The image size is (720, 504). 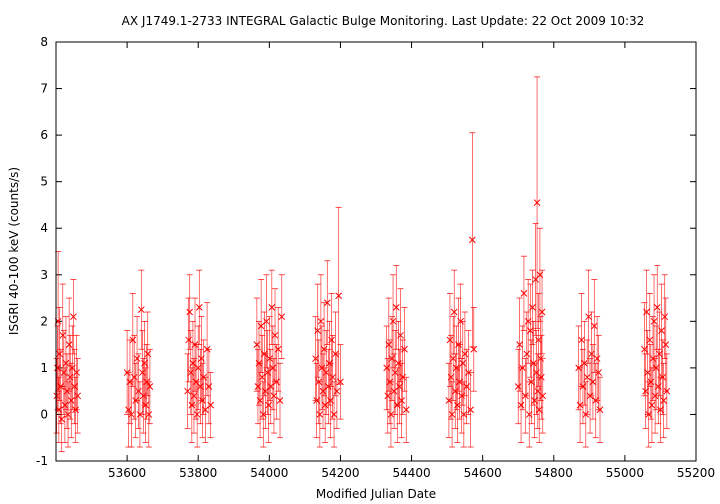 What do you see at coordinates (340, 473) in the screenshot?
I see `x-tick-label: 54200` at bounding box center [340, 473].